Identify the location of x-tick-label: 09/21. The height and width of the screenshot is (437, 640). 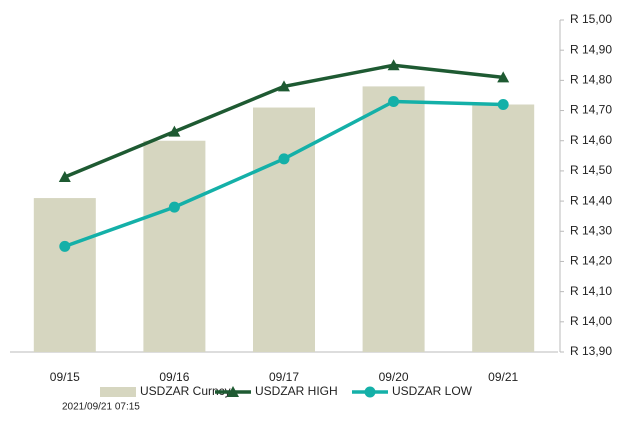
(503, 377).